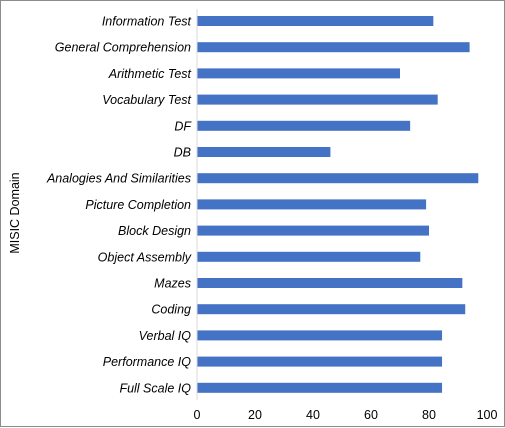 The width and height of the screenshot is (505, 428). Describe the element at coordinates (371, 415) in the screenshot. I see `x-tick-label: 60` at that location.